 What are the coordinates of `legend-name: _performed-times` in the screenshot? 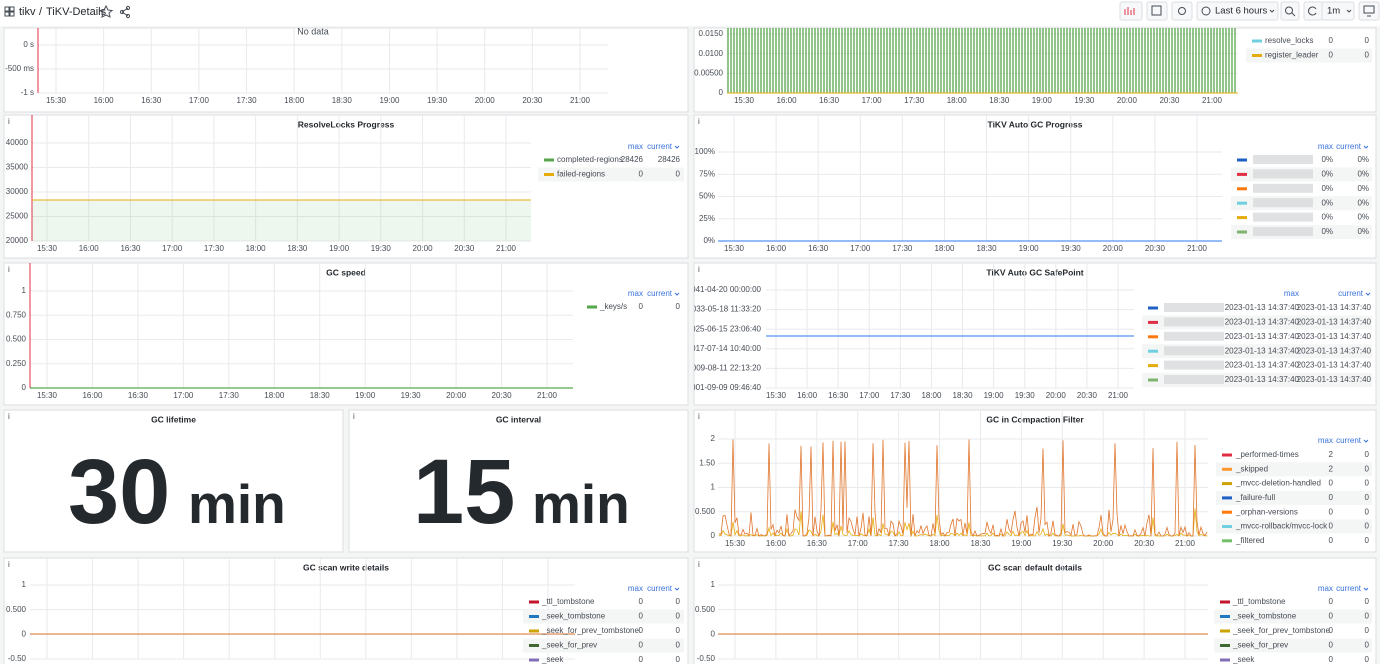 It's located at (1267, 454).